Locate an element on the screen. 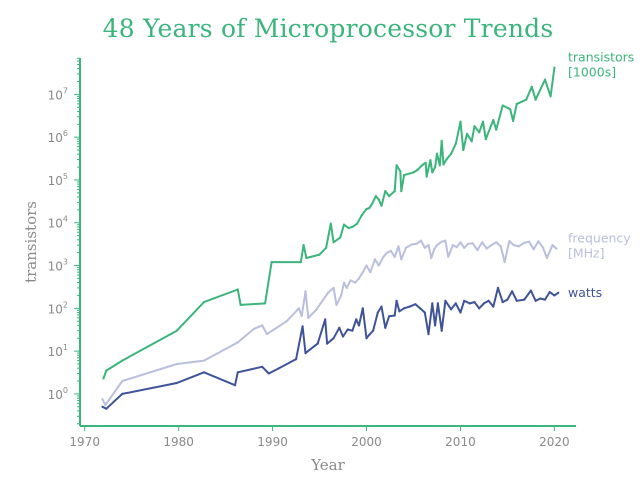  chart-title: 48 Years of Microprocessor Trends is located at coordinates (328, 28).